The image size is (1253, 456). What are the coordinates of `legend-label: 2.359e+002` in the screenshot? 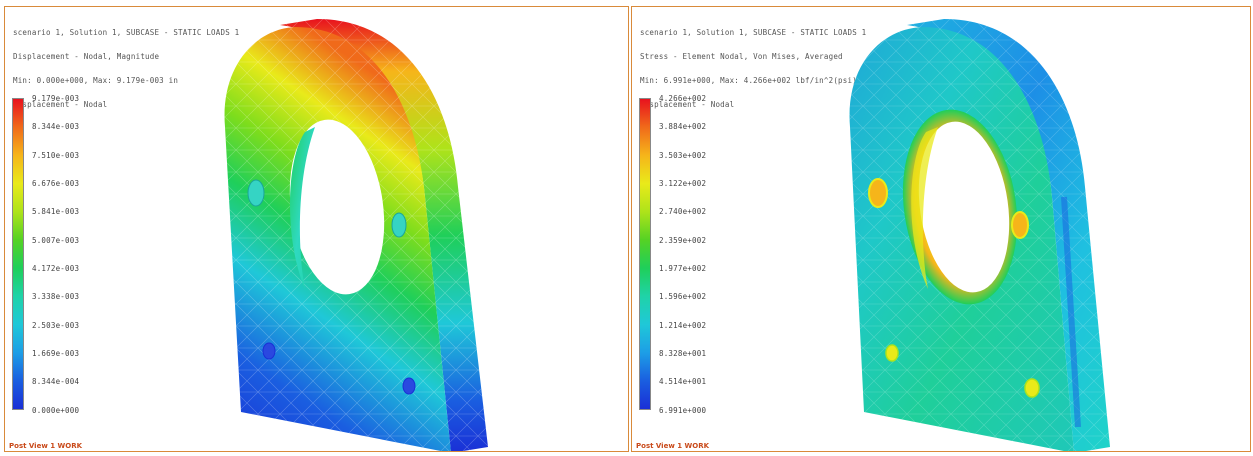 It's located at (683, 240).